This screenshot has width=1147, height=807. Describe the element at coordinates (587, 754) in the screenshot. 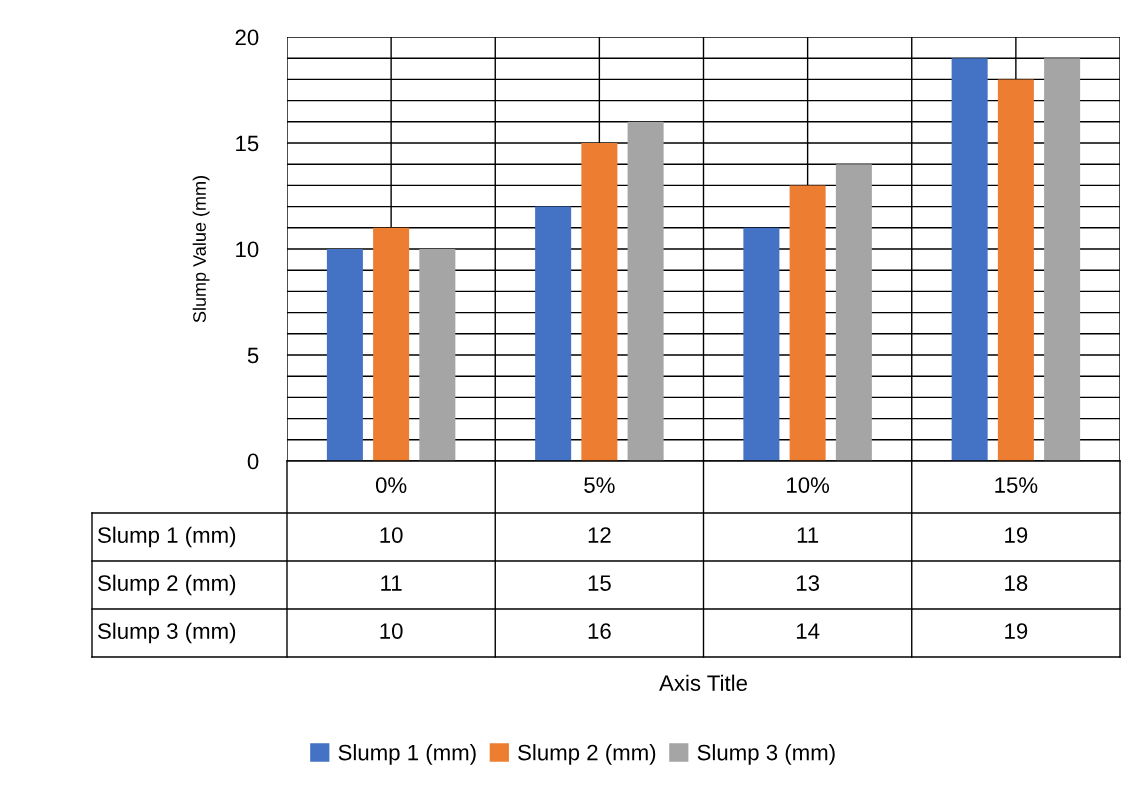

I see `legend-label: Slump 2 (mm)` at that location.